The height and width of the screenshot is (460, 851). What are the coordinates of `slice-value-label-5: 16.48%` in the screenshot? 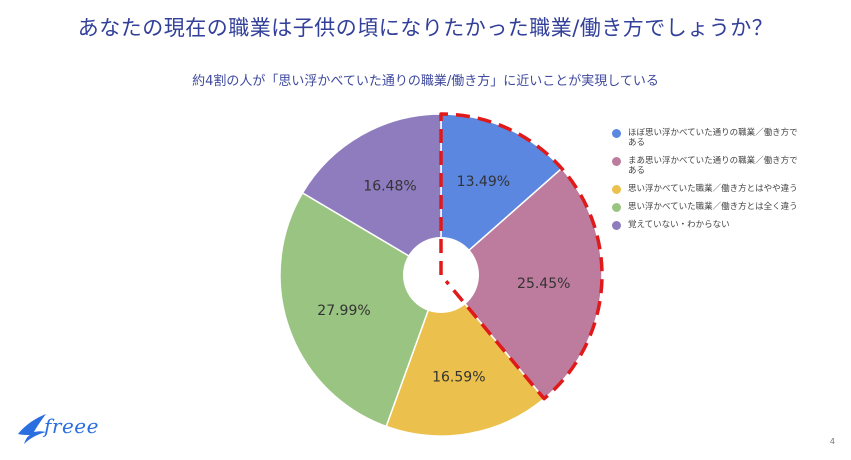 It's located at (389, 186).